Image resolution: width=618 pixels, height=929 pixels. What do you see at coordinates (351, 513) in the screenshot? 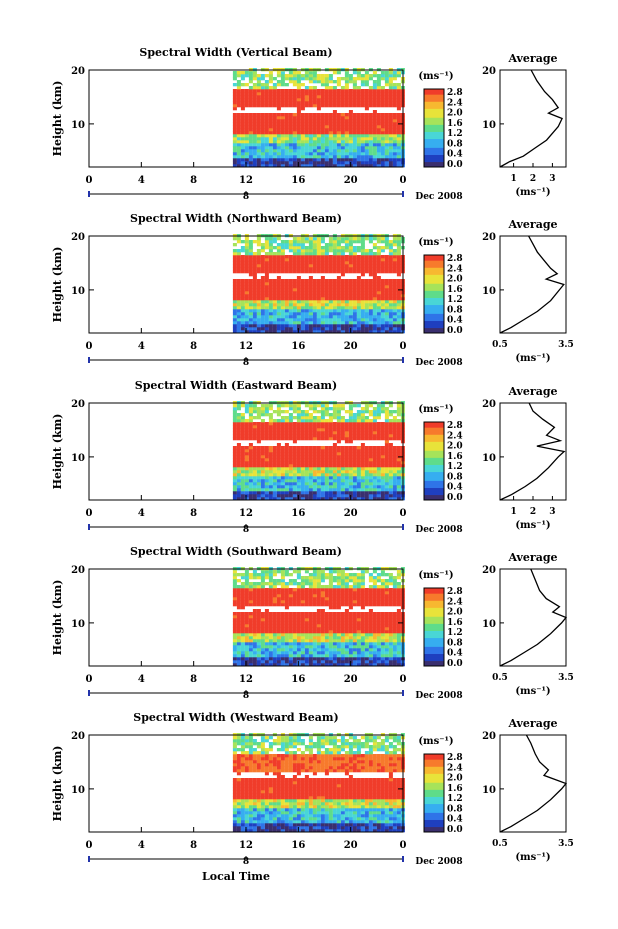
I see `x-tick-label: 20` at bounding box center [351, 513].